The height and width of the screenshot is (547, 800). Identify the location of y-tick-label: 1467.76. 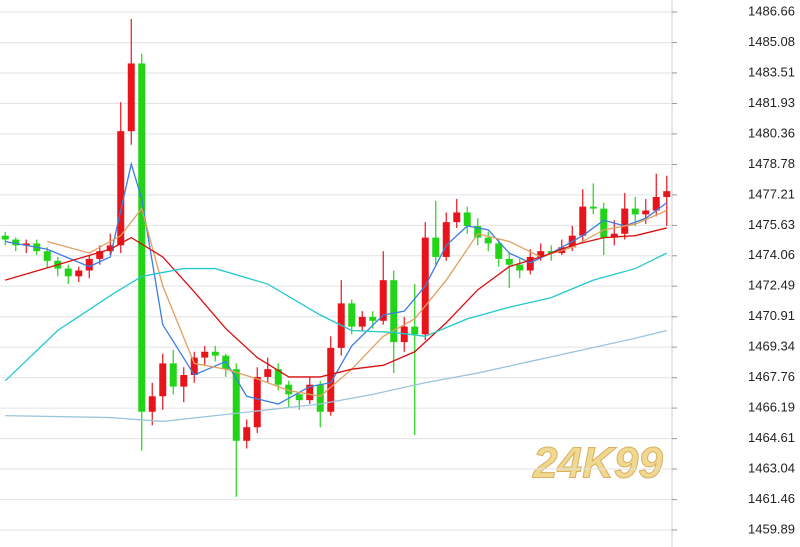
(771, 376).